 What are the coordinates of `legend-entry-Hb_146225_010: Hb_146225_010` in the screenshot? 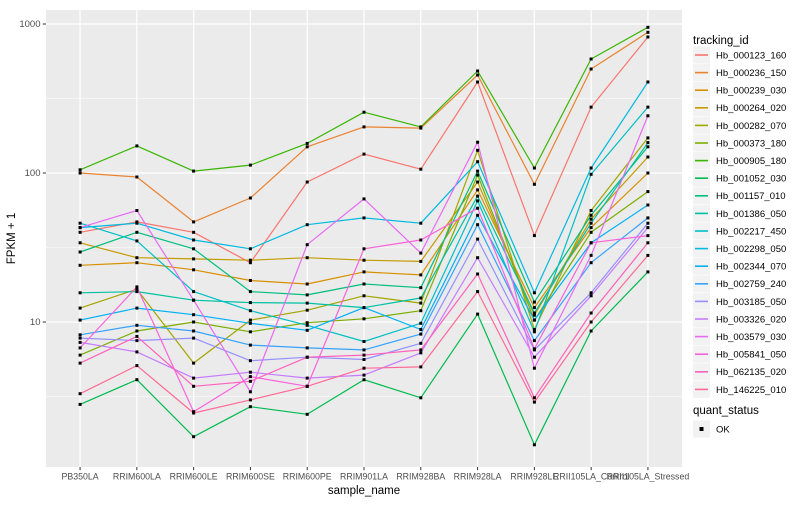 It's located at (739, 389).